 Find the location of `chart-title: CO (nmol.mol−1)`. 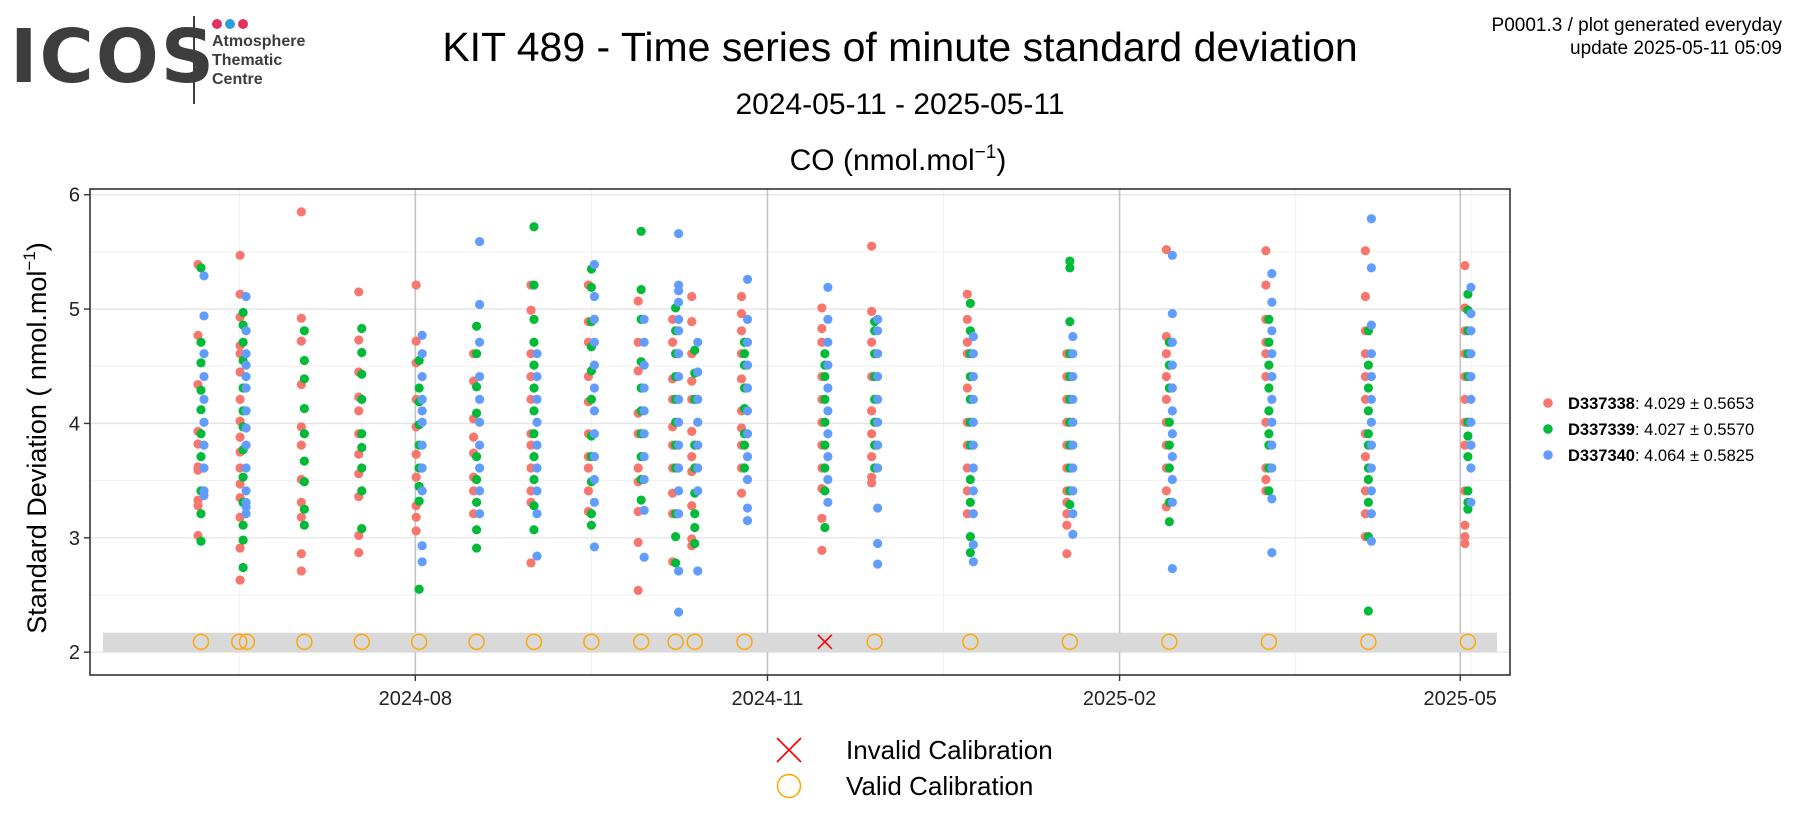

chart-title: CO (nmol.mol−1) is located at coordinates (898, 159).